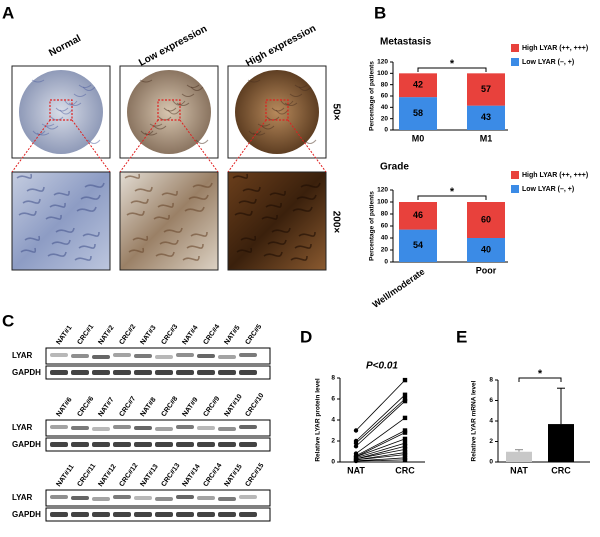  Describe the element at coordinates (212, 475) in the screenshot. I see `lane-label: CRC#14` at that location.